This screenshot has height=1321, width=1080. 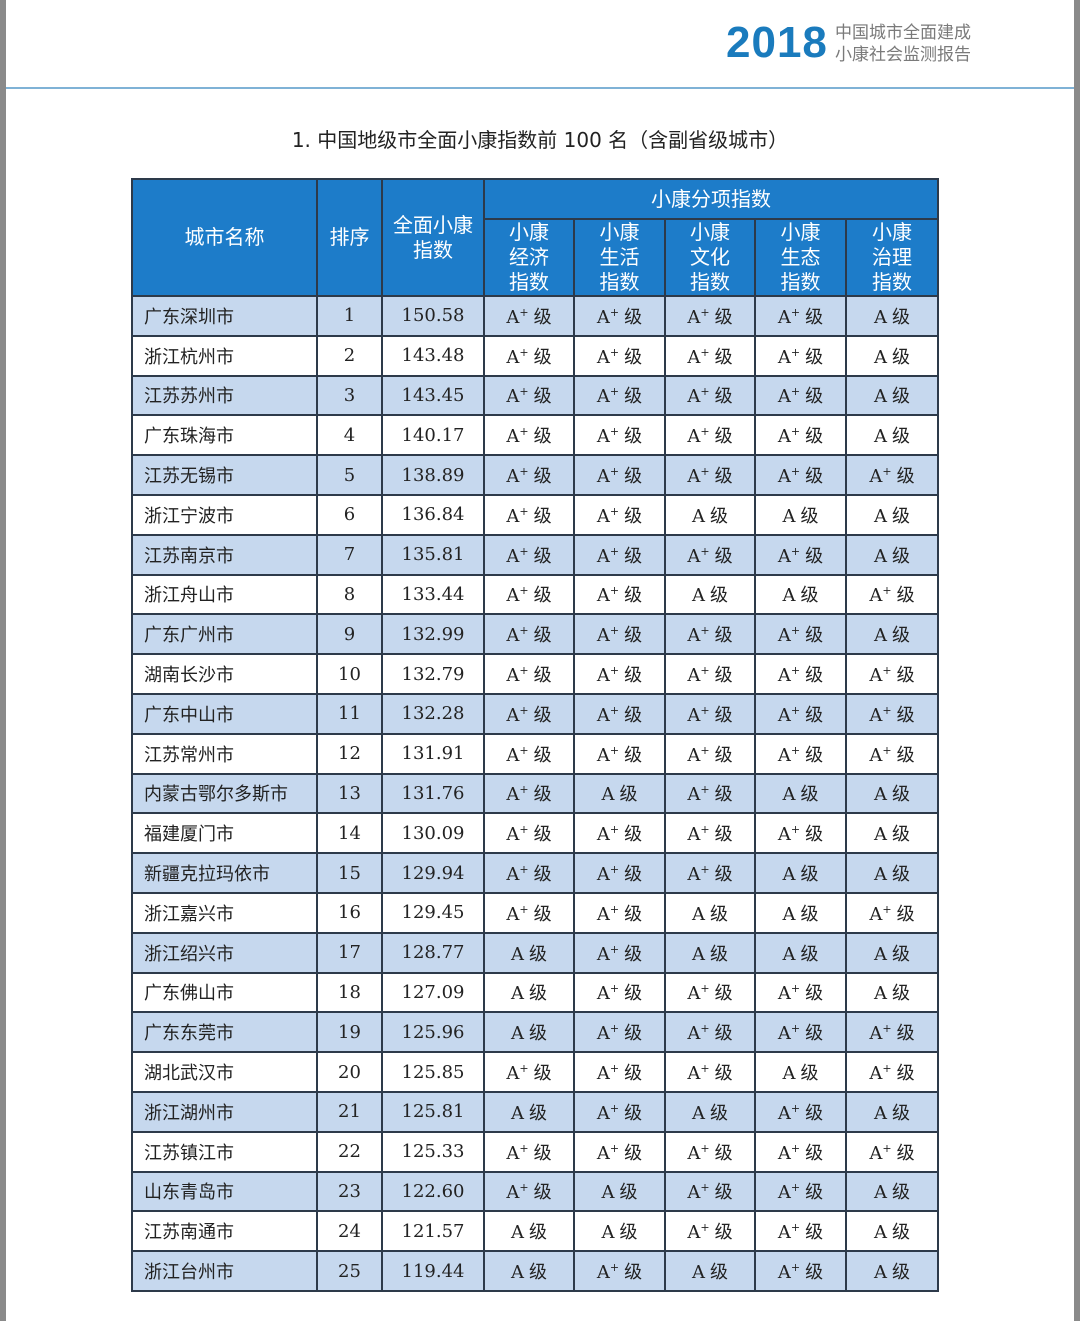 I want to click on col-sub-5: 小康治理指数, so click(x=892, y=257).